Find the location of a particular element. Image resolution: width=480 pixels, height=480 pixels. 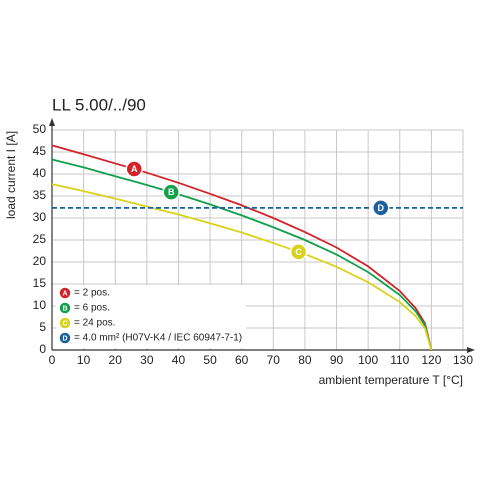

y-tick-label: 0 is located at coordinates (42, 349).